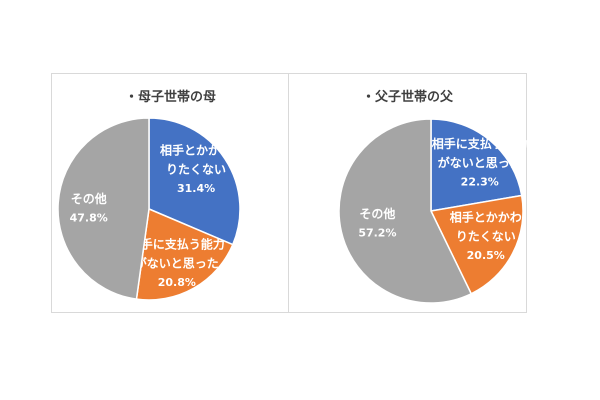  What do you see at coordinates (407, 97) in the screenshot?
I see `chart-title: ・父子世帯の父` at bounding box center [407, 97].